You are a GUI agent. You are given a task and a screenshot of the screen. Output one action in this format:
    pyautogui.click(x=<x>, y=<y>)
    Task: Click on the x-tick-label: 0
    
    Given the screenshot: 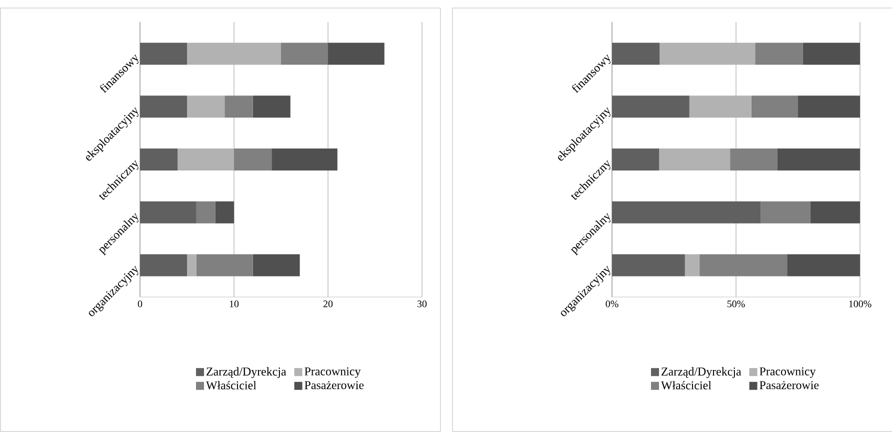 What is the action you would take?
    pyautogui.click(x=140, y=304)
    